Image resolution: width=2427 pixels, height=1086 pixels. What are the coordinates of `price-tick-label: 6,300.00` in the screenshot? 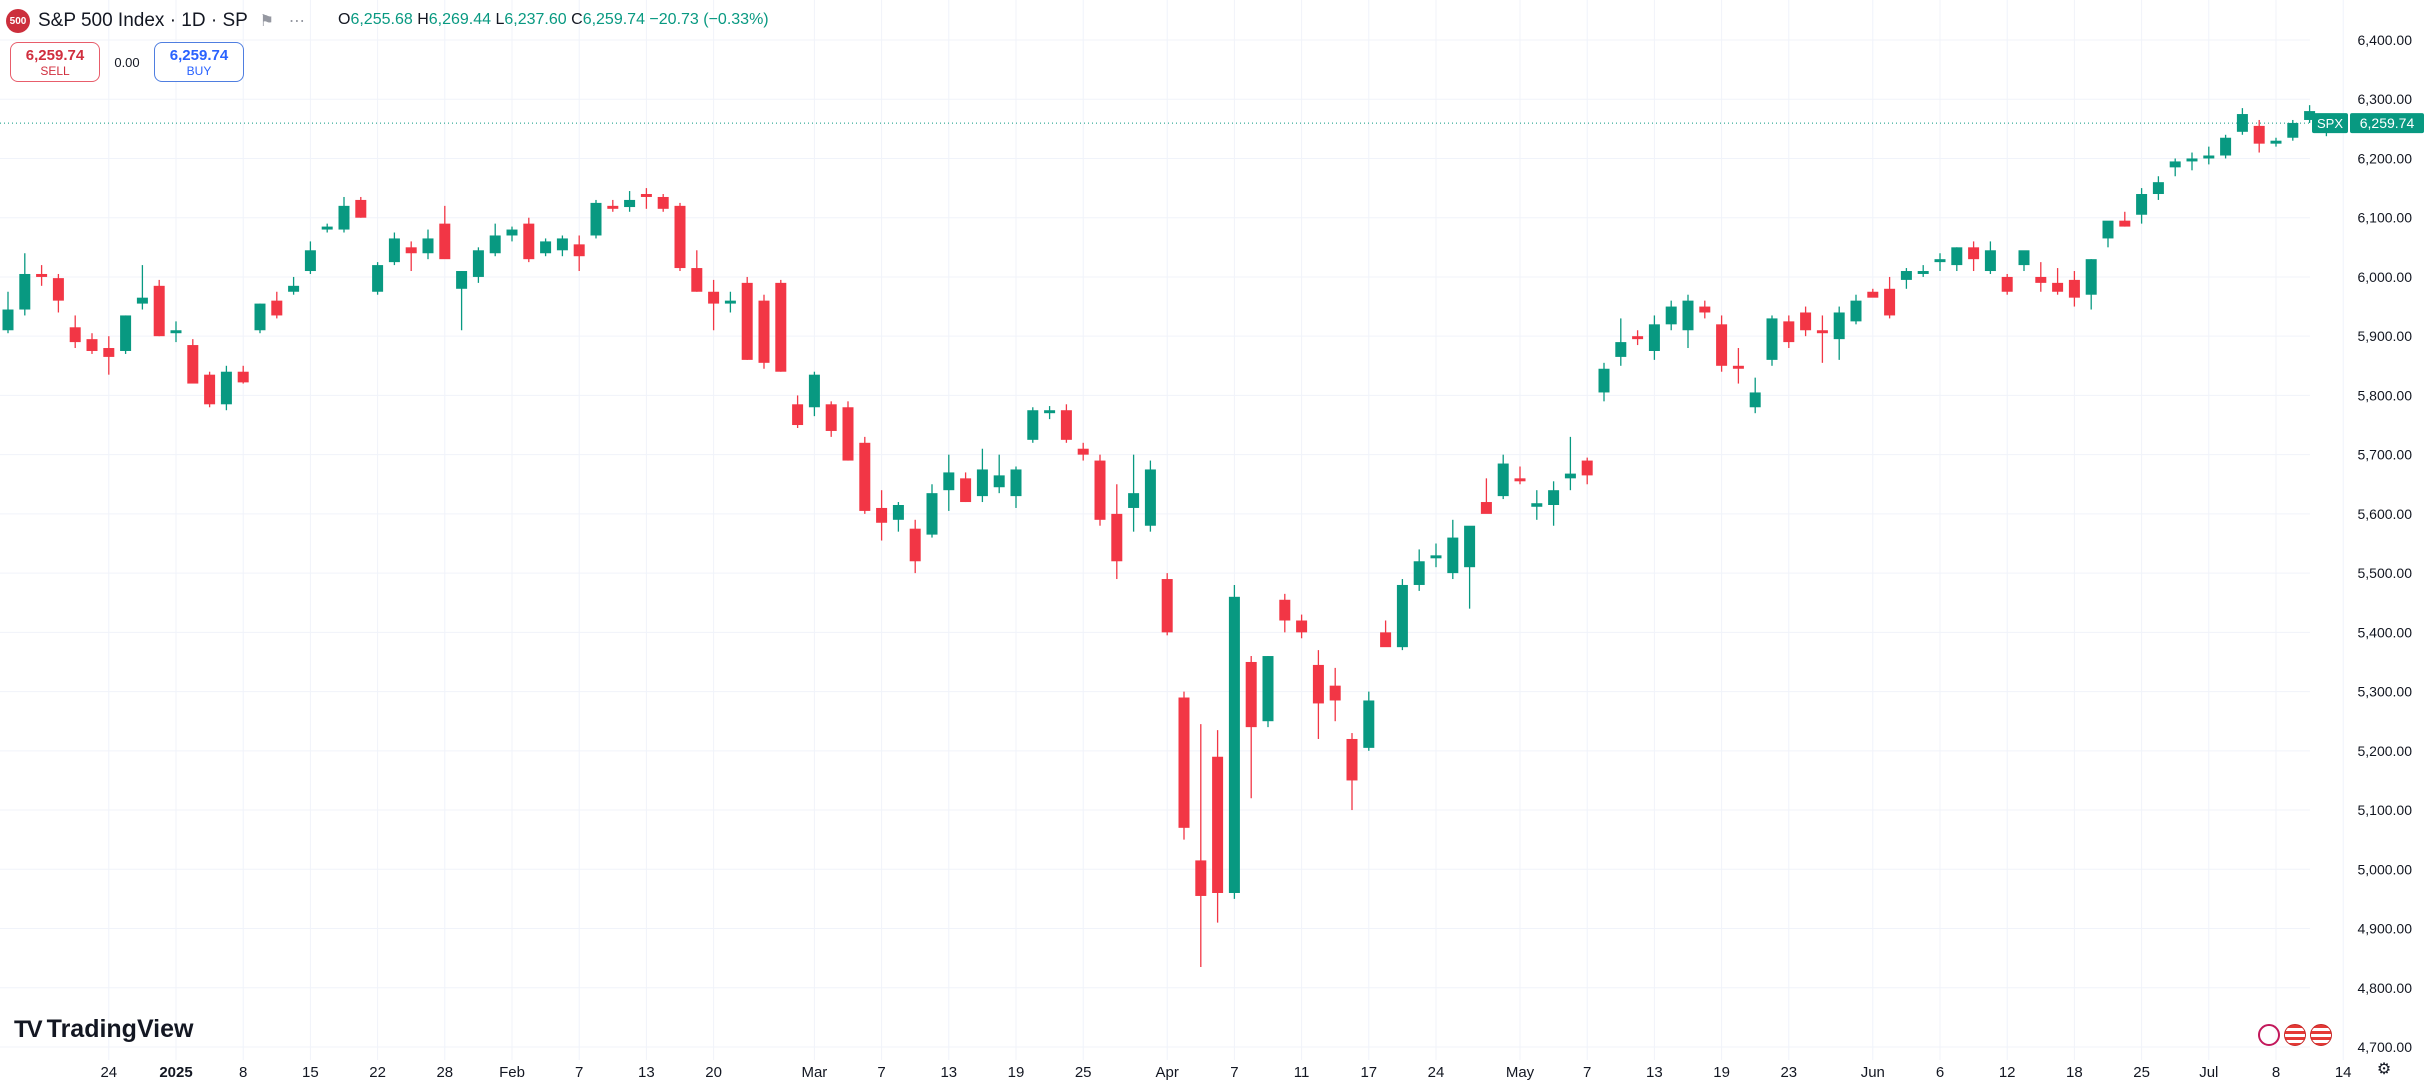 It's located at (2385, 99).